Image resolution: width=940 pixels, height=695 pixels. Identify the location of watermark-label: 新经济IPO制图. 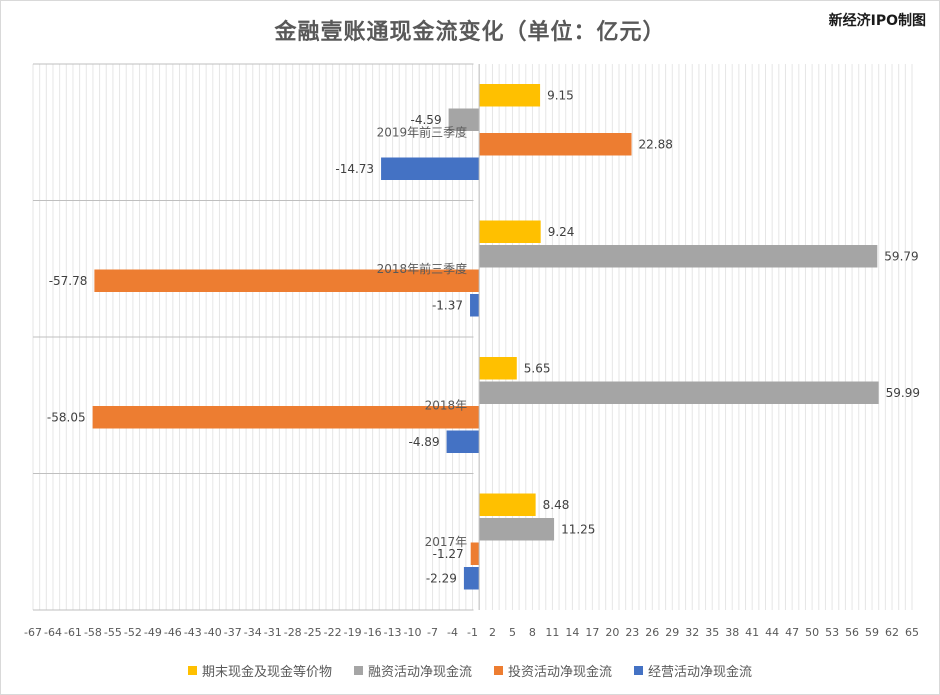
(877, 21).